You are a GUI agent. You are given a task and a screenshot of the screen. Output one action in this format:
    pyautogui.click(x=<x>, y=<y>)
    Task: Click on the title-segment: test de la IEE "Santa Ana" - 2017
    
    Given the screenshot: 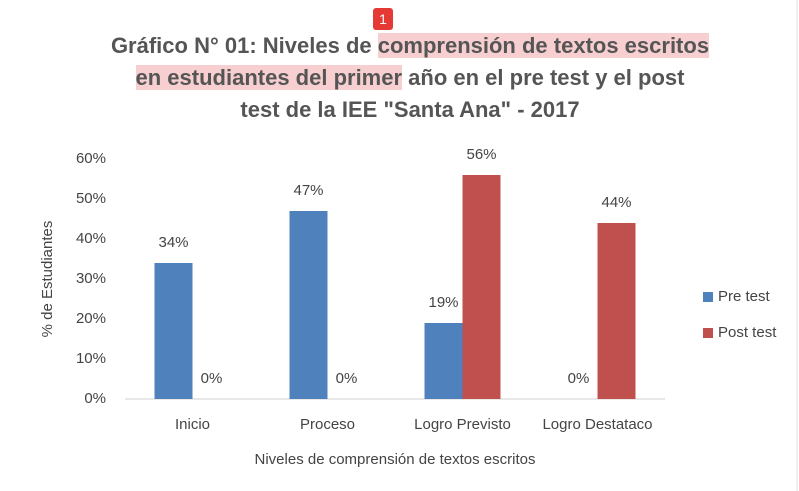 What is the action you would take?
    pyautogui.click(x=410, y=109)
    